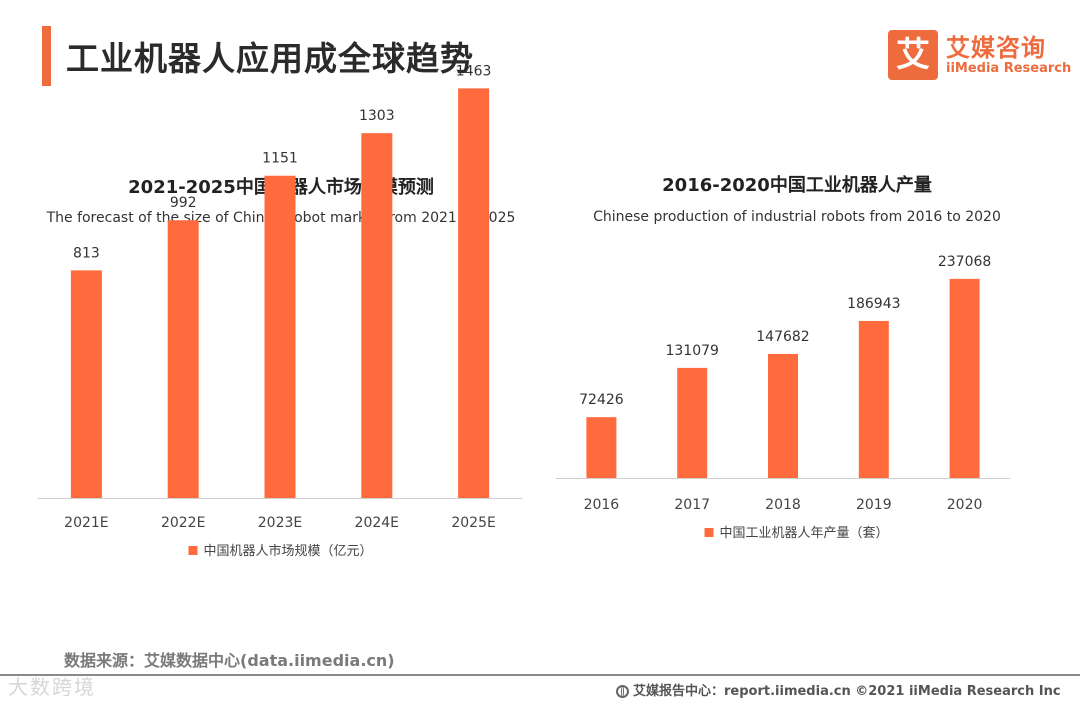  Describe the element at coordinates (692, 505) in the screenshot. I see `chart-2-tick-label: 2017` at that location.